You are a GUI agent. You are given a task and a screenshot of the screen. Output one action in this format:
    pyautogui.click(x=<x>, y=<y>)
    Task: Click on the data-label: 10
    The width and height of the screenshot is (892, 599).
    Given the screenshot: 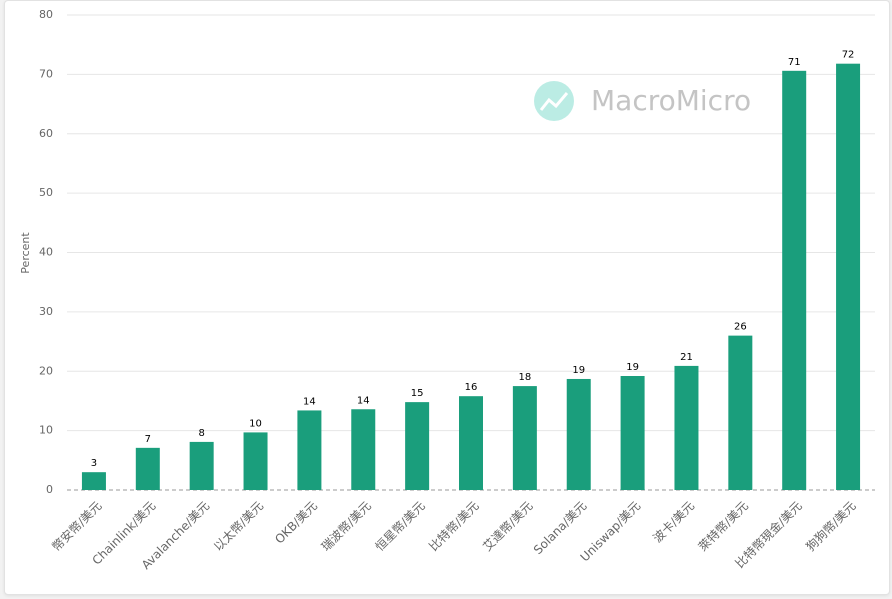 What is the action you would take?
    pyautogui.click(x=255, y=423)
    